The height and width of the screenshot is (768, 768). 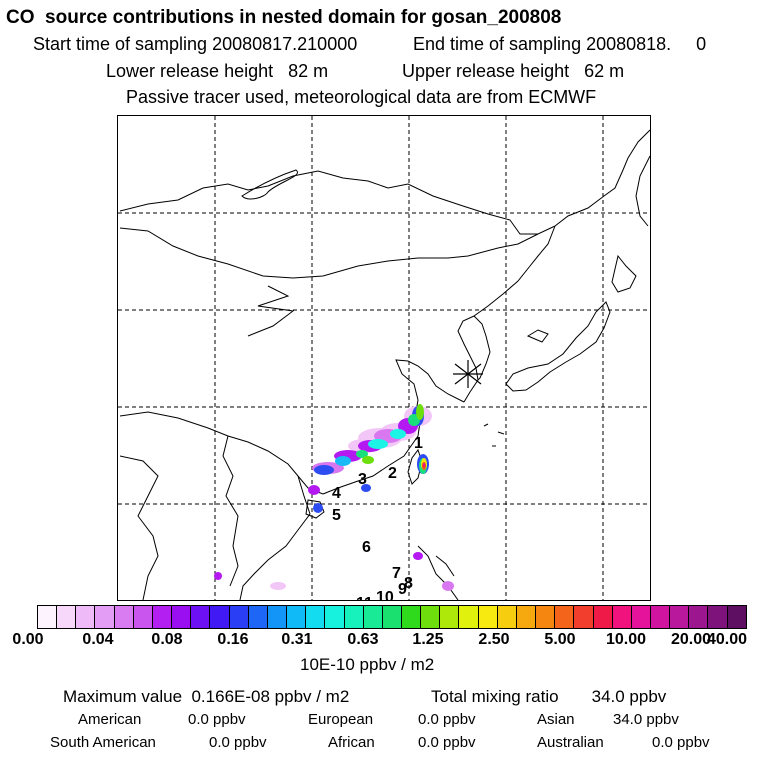 What do you see at coordinates (364, 597) in the screenshot?
I see `site-label: 11` at bounding box center [364, 597].